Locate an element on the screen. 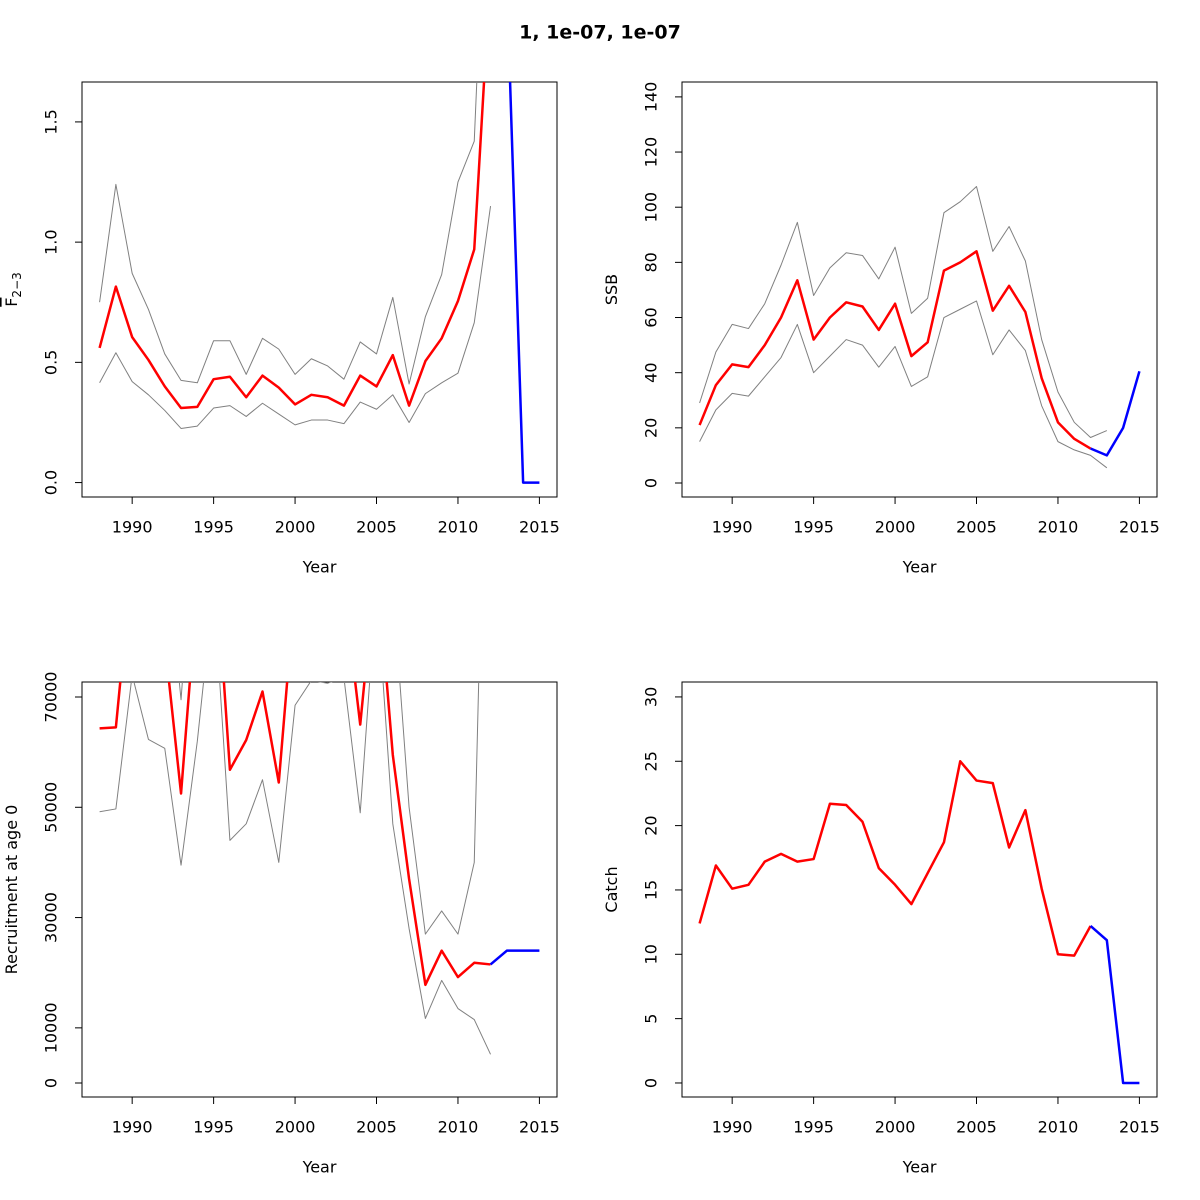 The height and width of the screenshot is (1200, 1200). y-tick-label: 70000 is located at coordinates (51, 697).